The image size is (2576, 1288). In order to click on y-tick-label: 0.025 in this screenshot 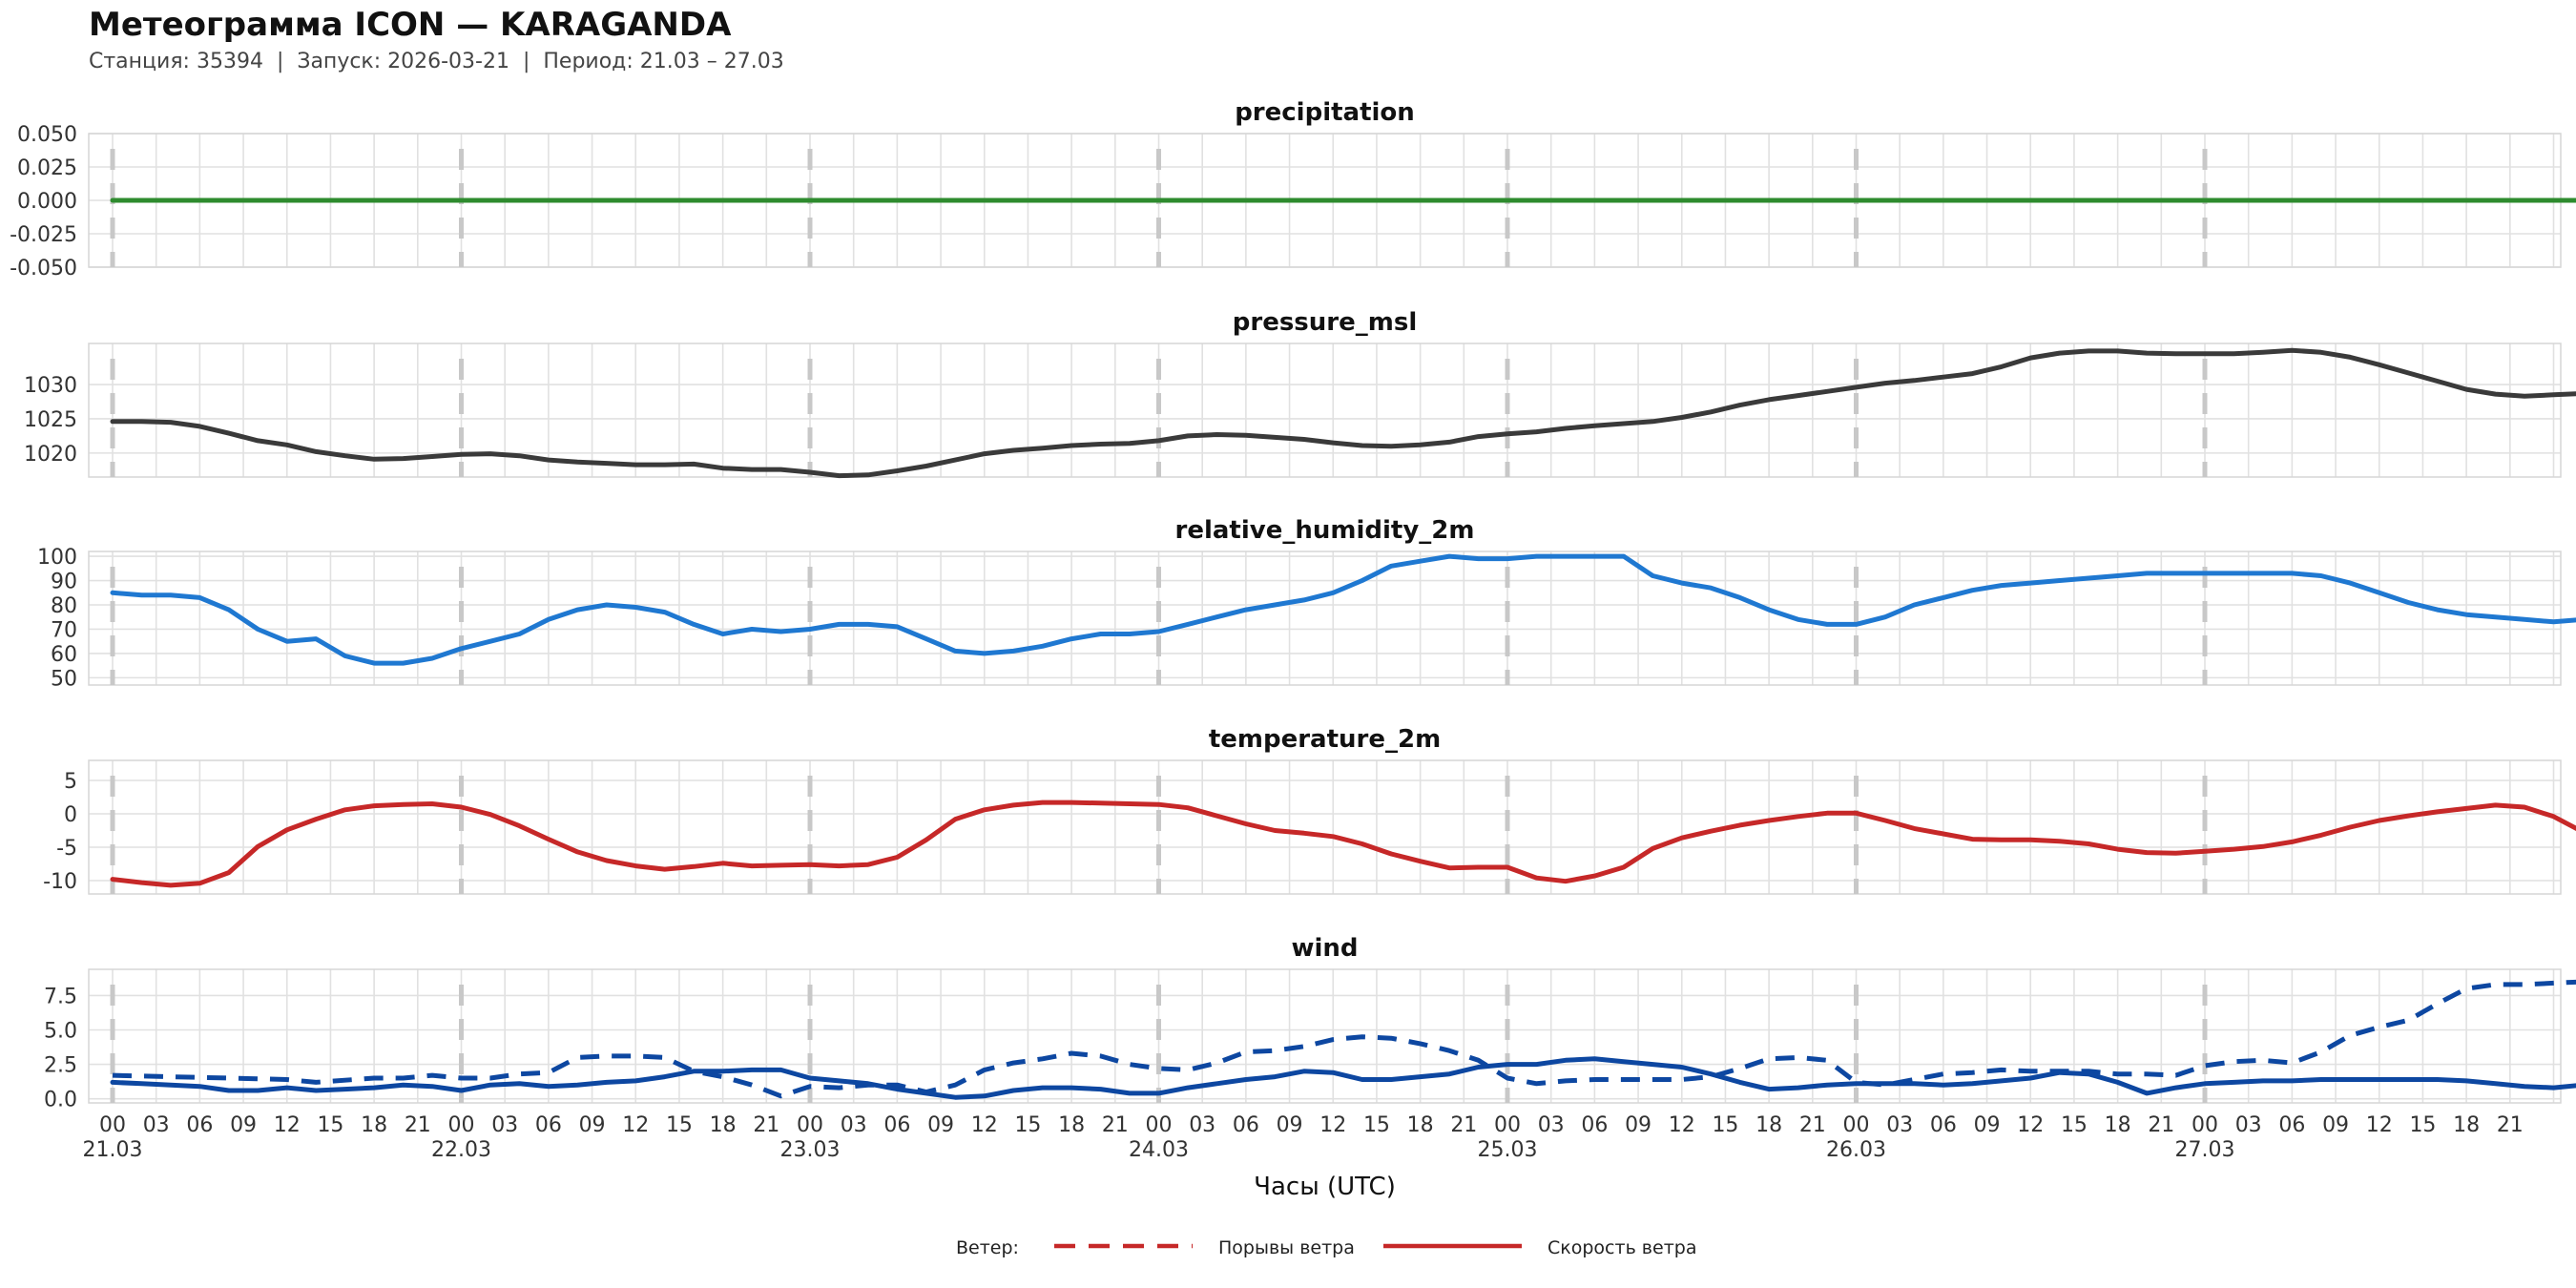, I will do `click(47, 168)`.